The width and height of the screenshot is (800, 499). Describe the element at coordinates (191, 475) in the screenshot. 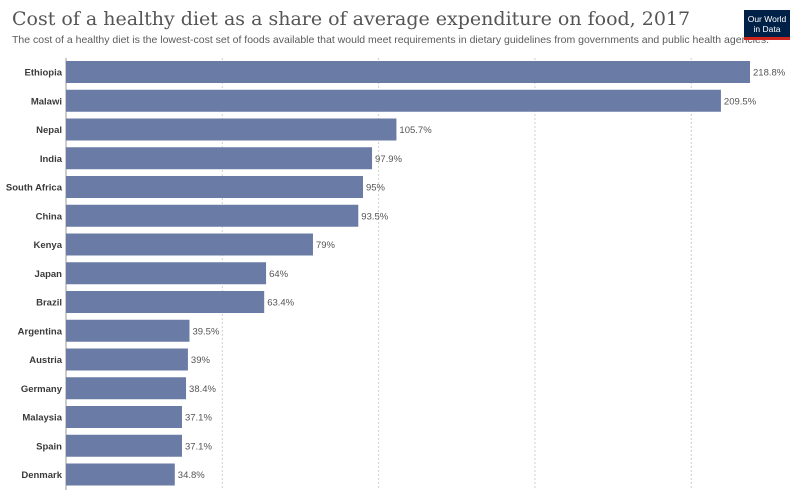

I see `value-label: 34.8%` at that location.